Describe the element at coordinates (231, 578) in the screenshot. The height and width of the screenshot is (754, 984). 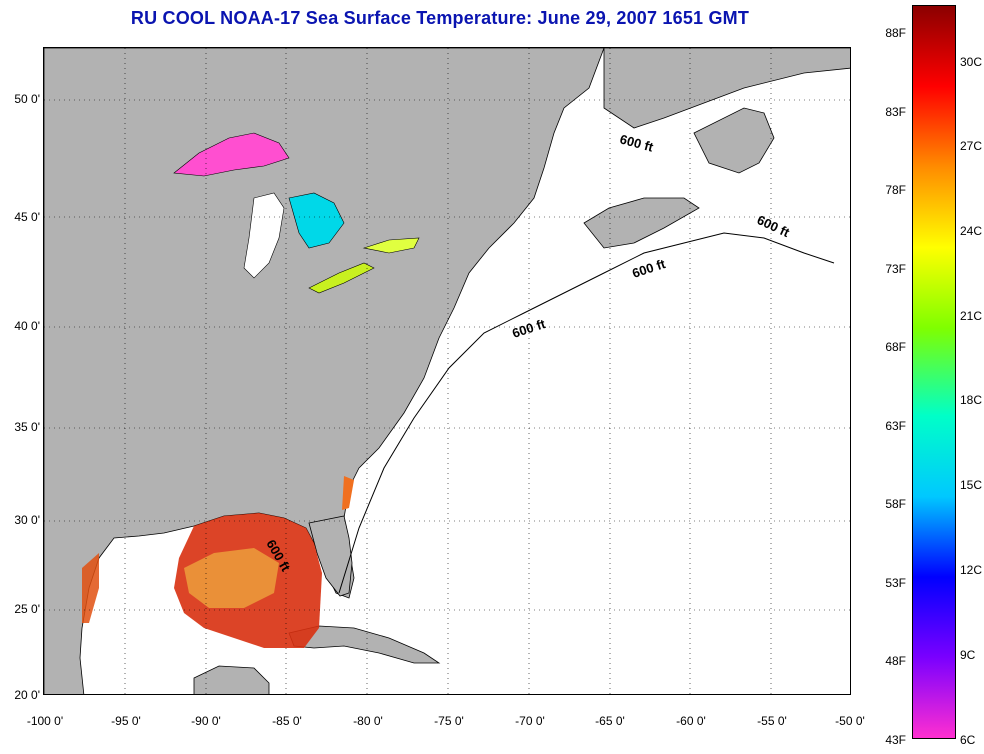
I see `gulf-sst-warm-band` at that location.